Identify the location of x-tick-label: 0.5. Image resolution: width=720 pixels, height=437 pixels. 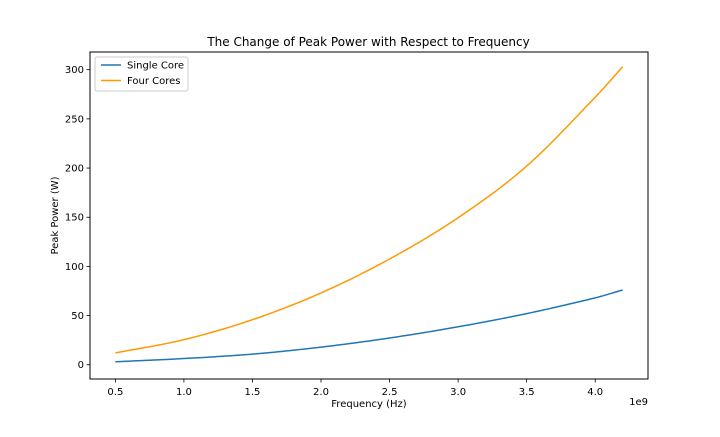
(115, 392).